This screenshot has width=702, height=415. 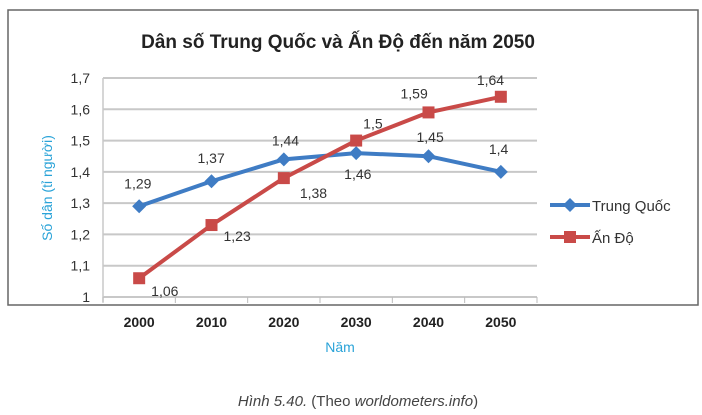 What do you see at coordinates (331, 401) in the screenshot?
I see `caption-middle: (Theo` at bounding box center [331, 401].